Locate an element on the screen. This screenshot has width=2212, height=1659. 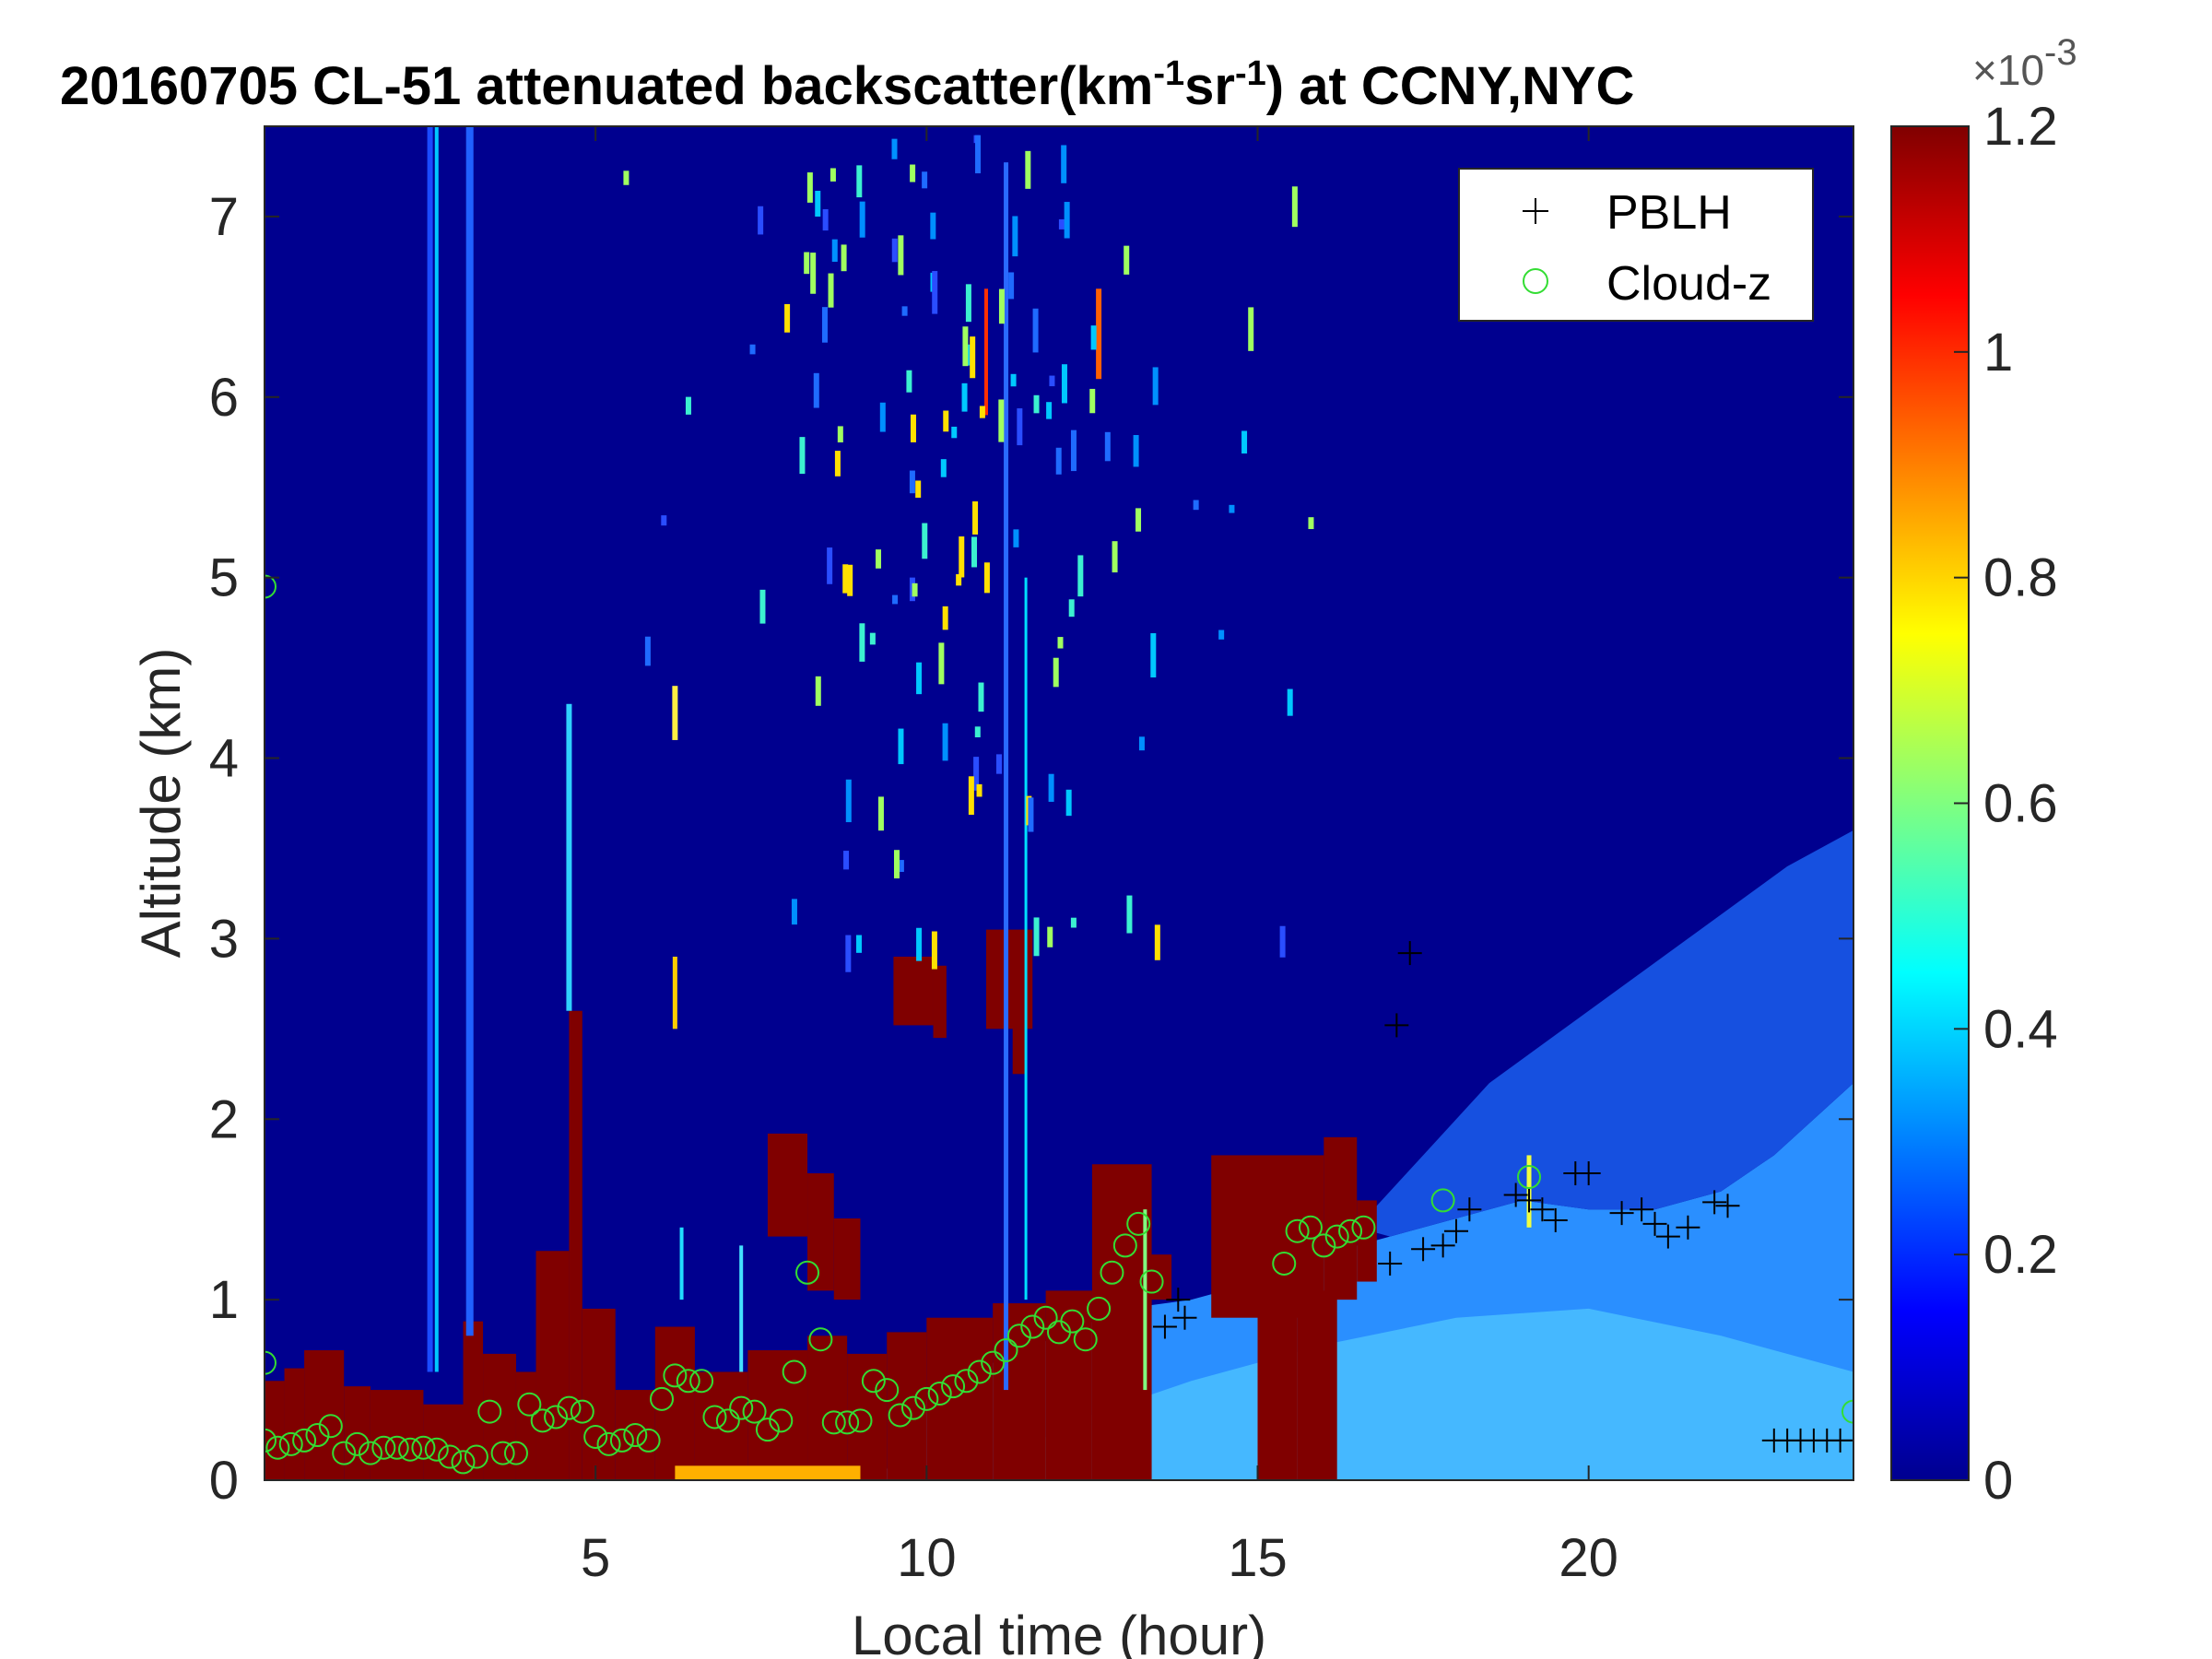
y-tick-label: 6 is located at coordinates (224, 398).